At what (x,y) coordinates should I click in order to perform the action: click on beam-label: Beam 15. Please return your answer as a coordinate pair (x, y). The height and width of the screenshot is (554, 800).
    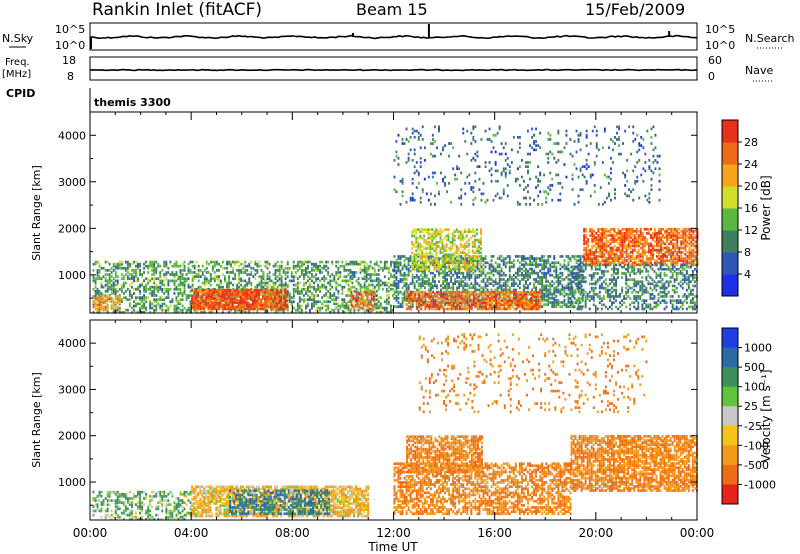
    Looking at the image, I should click on (392, 9).